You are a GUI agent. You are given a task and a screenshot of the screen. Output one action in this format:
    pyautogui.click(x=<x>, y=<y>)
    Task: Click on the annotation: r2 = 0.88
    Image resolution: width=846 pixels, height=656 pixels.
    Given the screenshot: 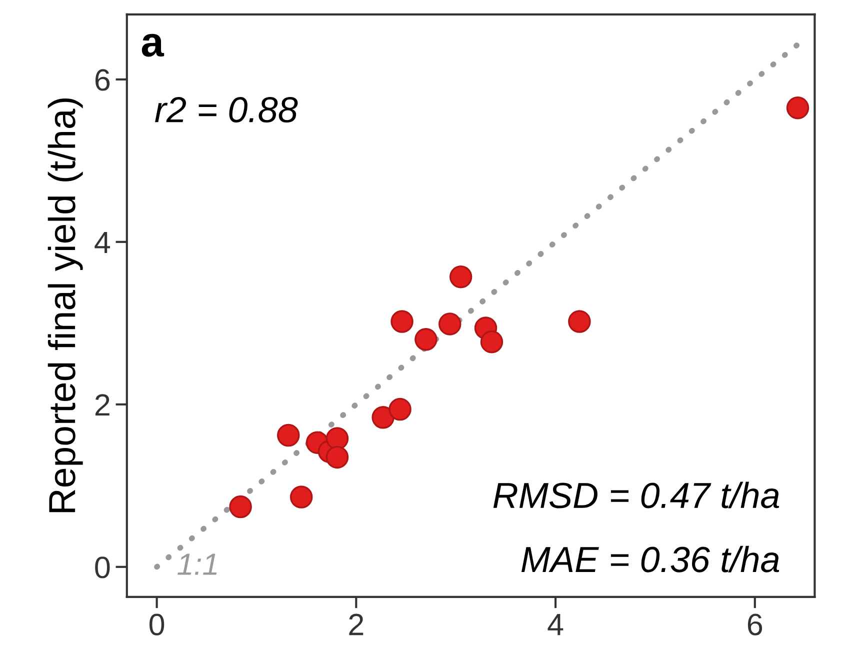 What is the action you would take?
    pyautogui.click(x=226, y=109)
    